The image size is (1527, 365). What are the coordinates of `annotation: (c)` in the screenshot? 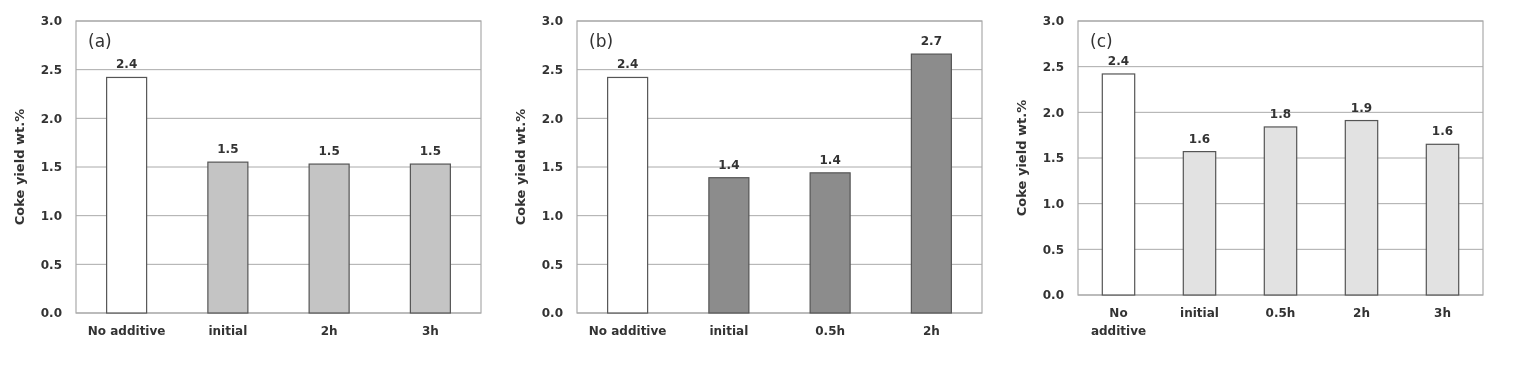 It's located at (1101, 41).